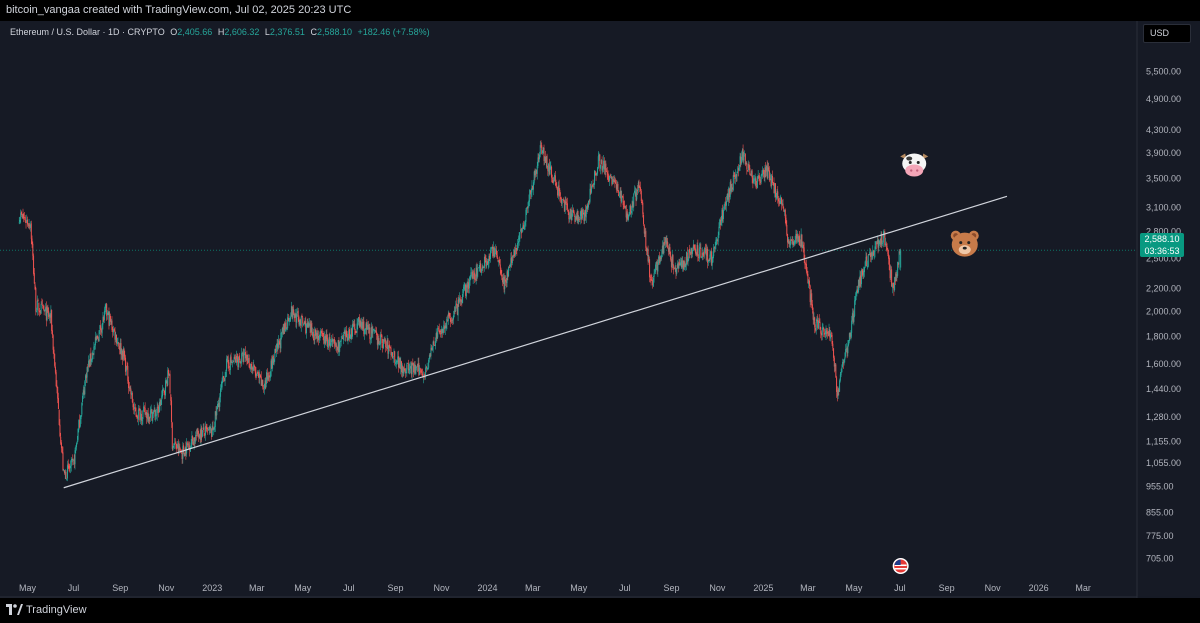  What do you see at coordinates (579, 588) in the screenshot?
I see `x-tick-label: May` at bounding box center [579, 588].